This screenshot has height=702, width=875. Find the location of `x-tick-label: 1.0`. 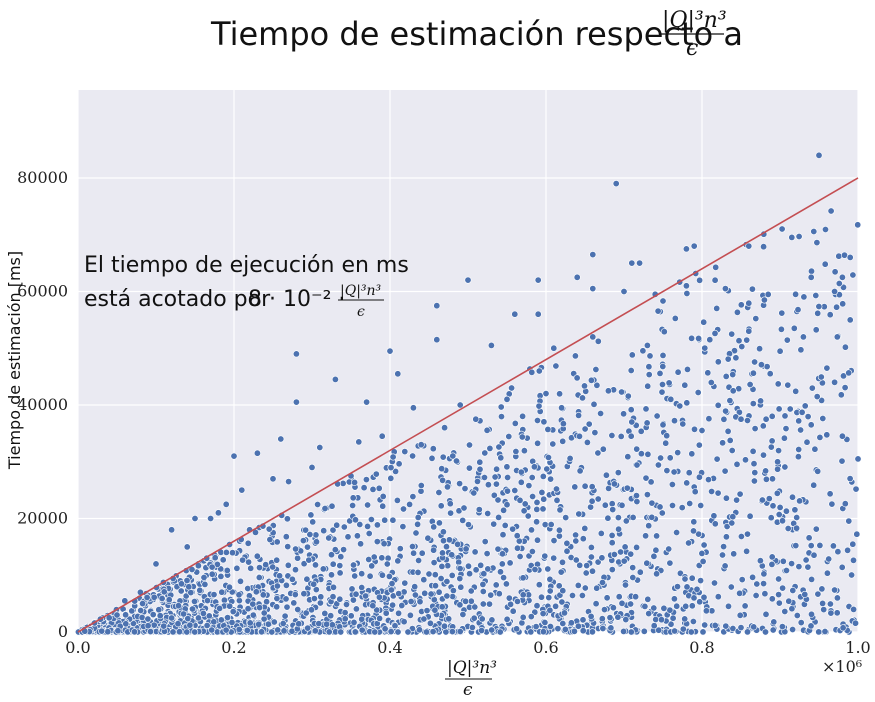

x-tick-label: 1.0 is located at coordinates (857, 647).